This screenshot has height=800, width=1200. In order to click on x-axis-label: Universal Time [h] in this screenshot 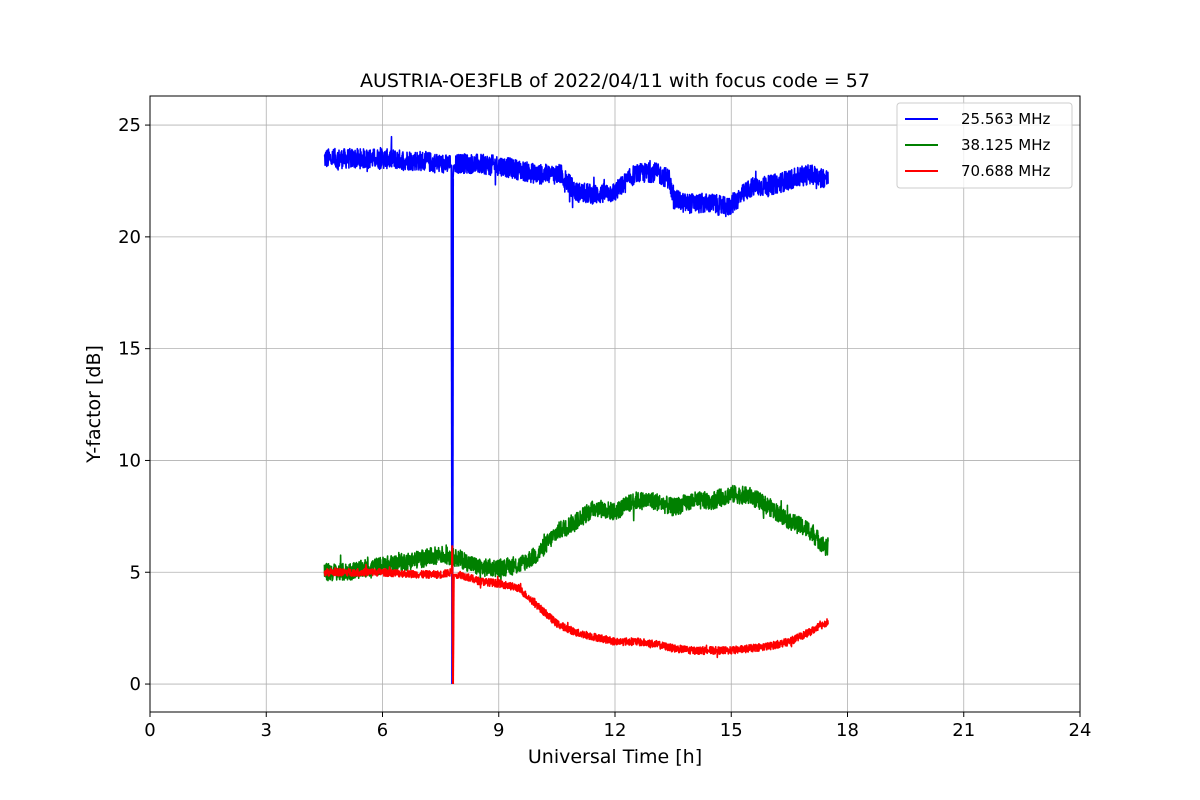, I will do `click(615, 757)`.